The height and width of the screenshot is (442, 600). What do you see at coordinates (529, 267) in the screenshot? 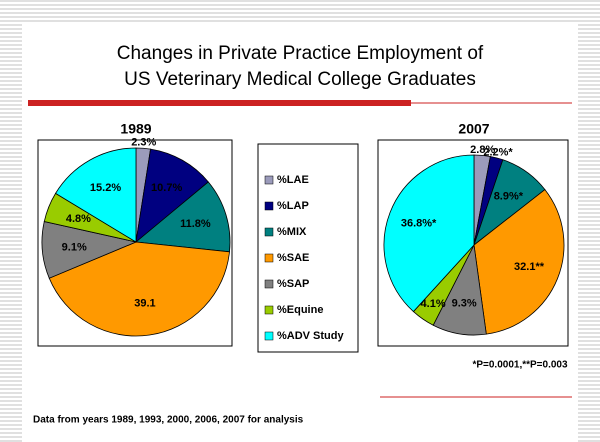
I see `data-label: 32.1**` at bounding box center [529, 267].